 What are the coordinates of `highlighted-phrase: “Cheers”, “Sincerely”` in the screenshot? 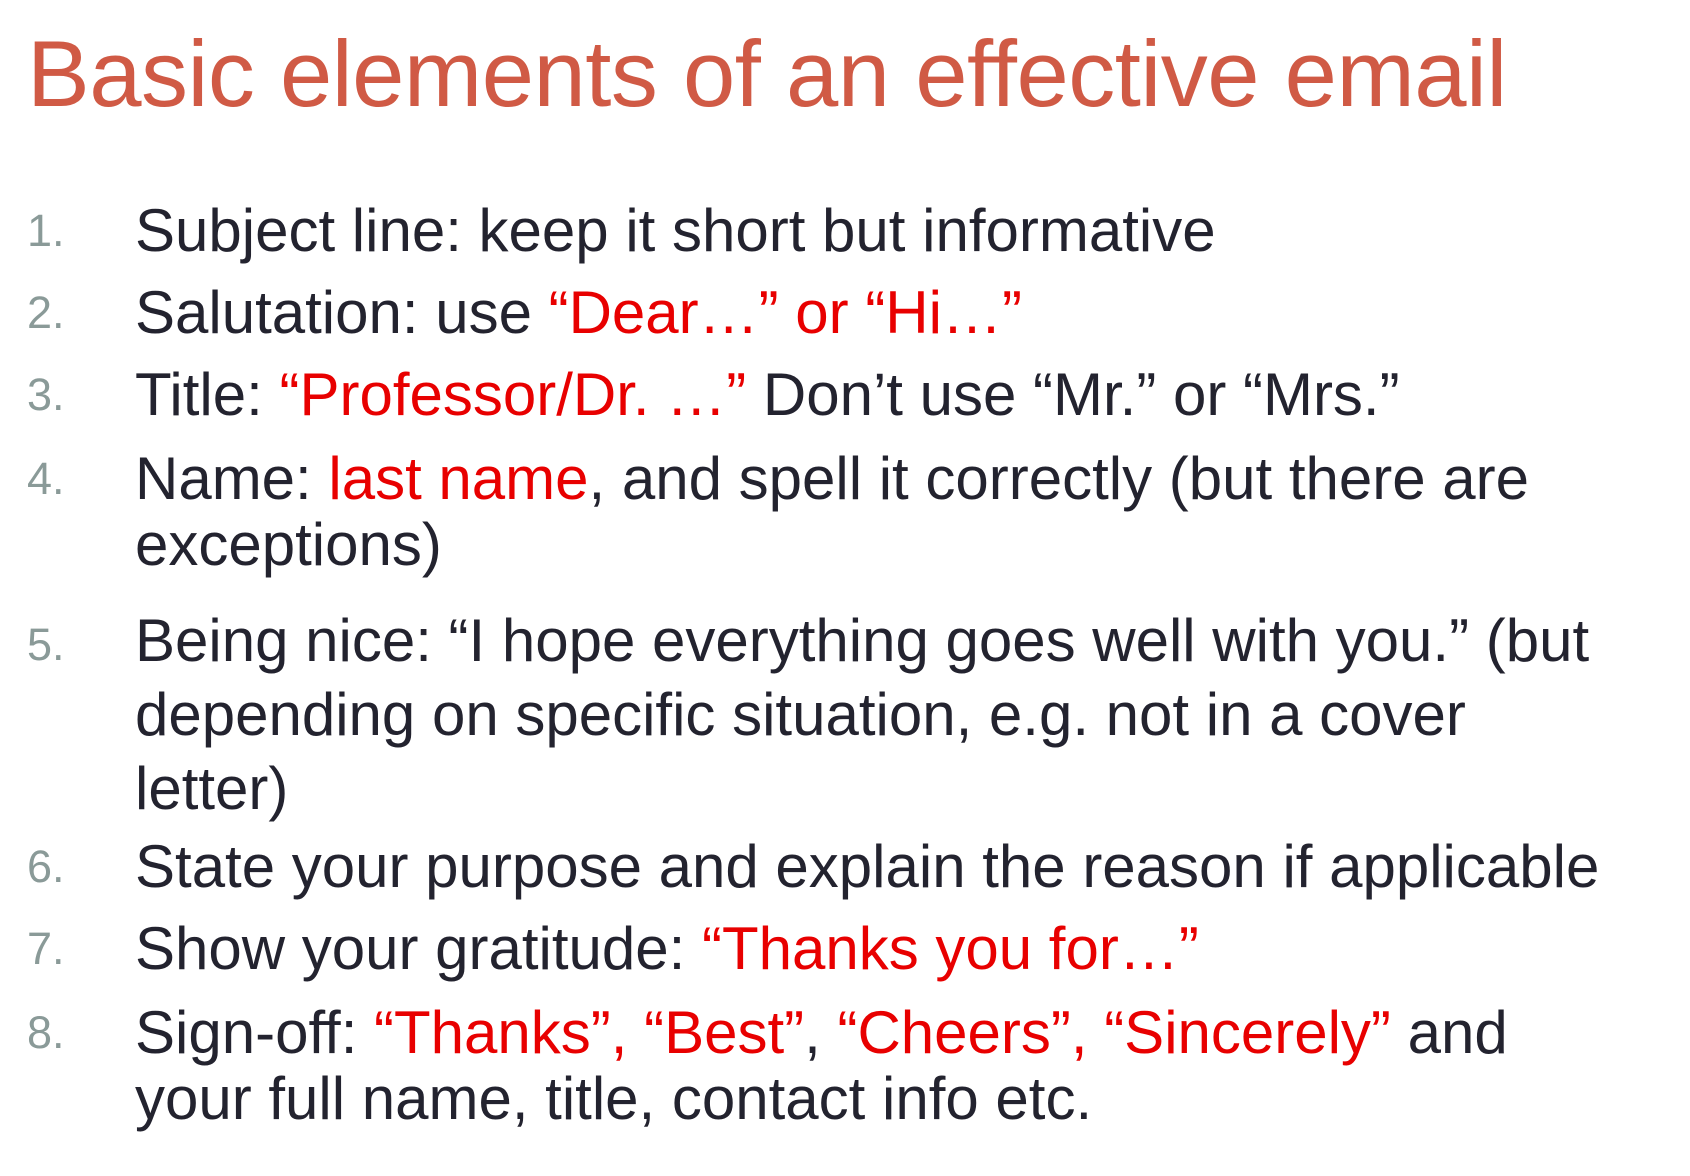 It's located at (1114, 1032).